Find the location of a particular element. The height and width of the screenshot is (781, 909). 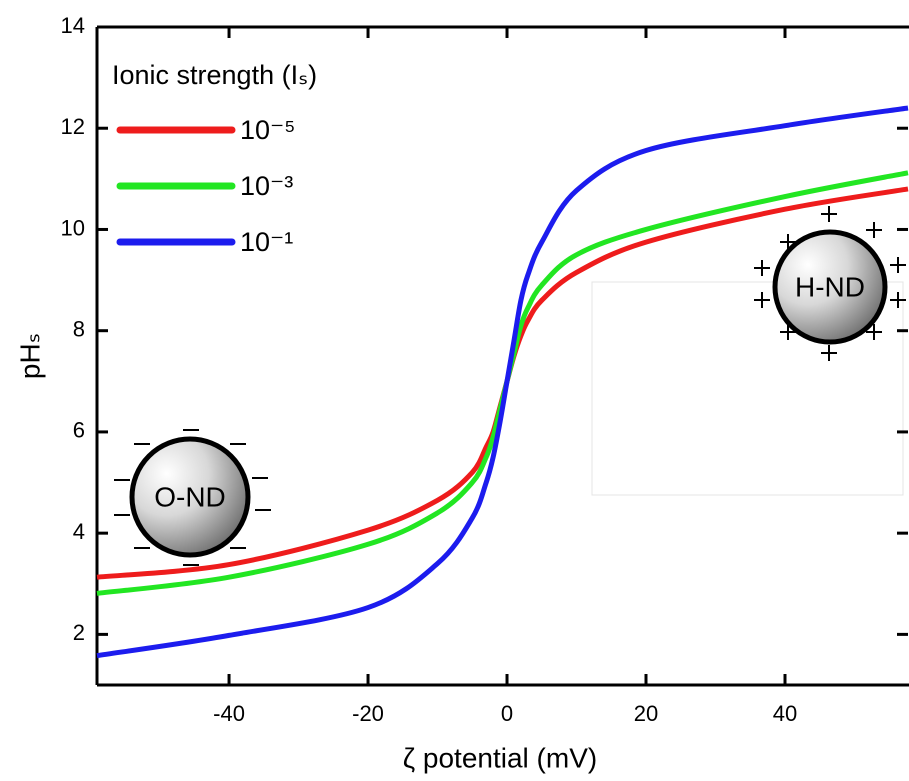

o-nd-particle is located at coordinates (192, 497).